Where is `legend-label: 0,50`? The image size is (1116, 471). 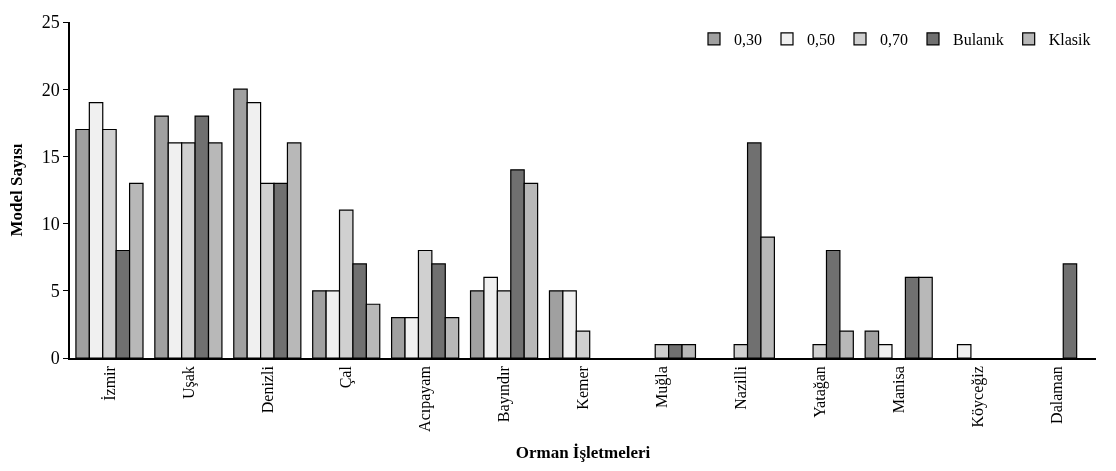 legend-label: 0,50 is located at coordinates (821, 40).